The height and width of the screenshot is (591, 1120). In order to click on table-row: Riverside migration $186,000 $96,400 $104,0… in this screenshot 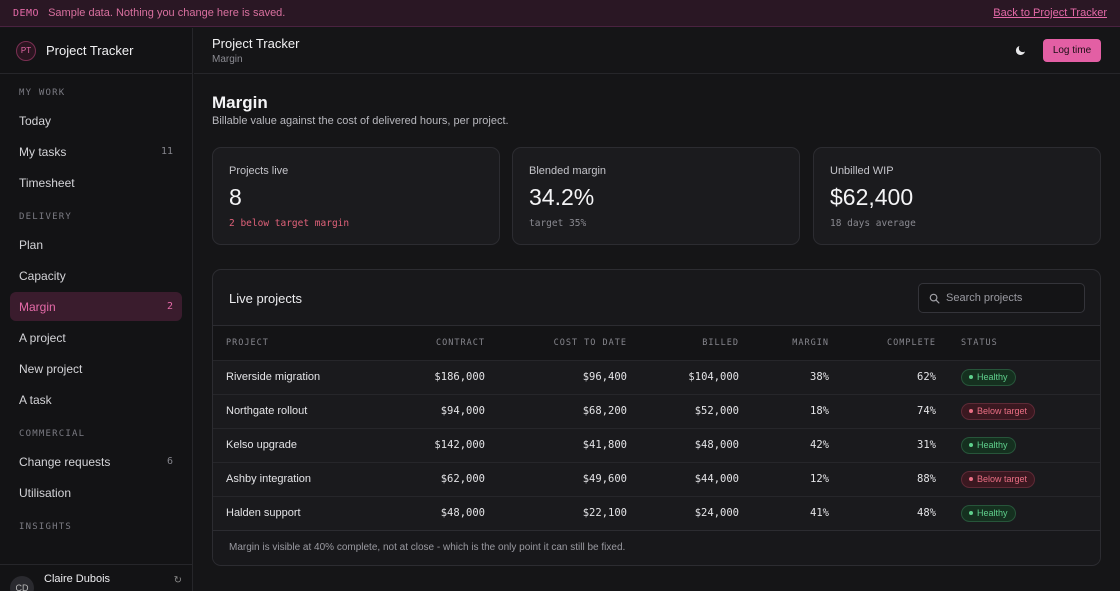, I will do `click(656, 376)`.